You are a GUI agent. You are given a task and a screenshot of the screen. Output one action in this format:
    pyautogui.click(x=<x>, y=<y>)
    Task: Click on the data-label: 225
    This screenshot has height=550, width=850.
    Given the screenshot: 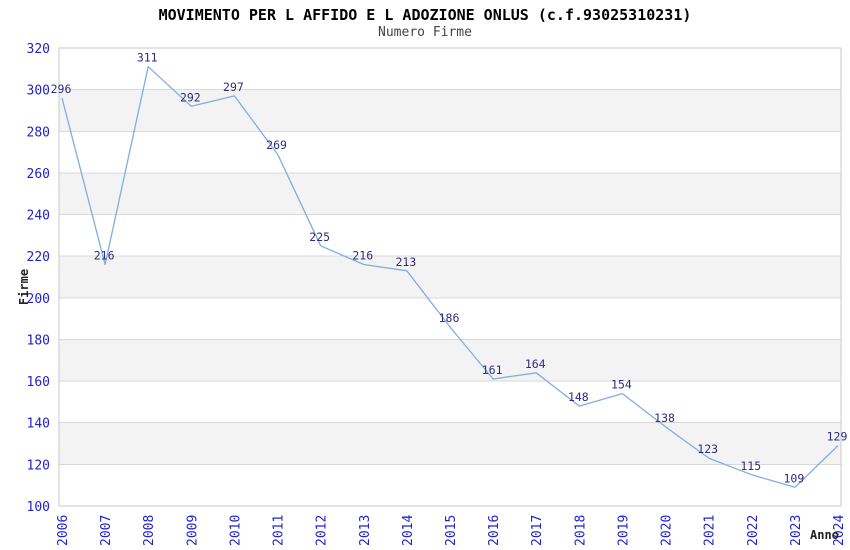 What is the action you would take?
    pyautogui.click(x=319, y=237)
    